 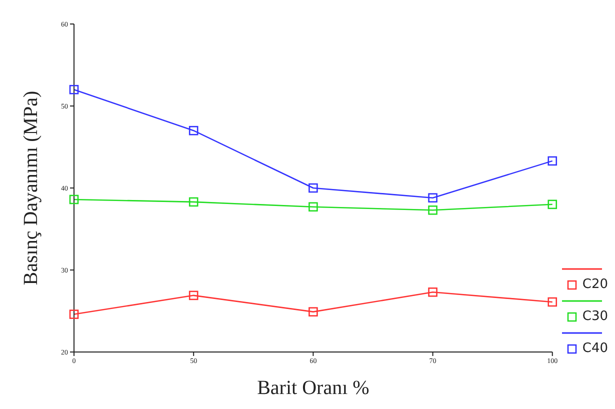 What do you see at coordinates (313, 388) in the screenshot?
I see `x-axis-title: Barit Oranı %` at bounding box center [313, 388].